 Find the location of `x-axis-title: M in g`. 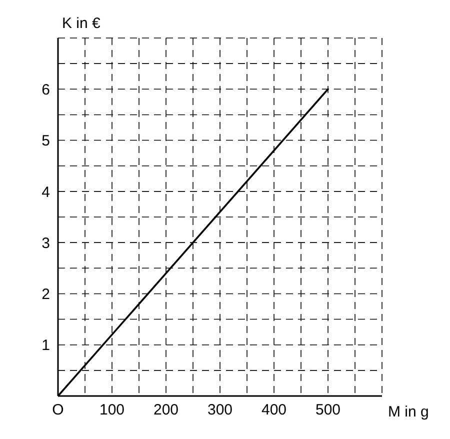

x-axis-title: M in g is located at coordinates (408, 411).